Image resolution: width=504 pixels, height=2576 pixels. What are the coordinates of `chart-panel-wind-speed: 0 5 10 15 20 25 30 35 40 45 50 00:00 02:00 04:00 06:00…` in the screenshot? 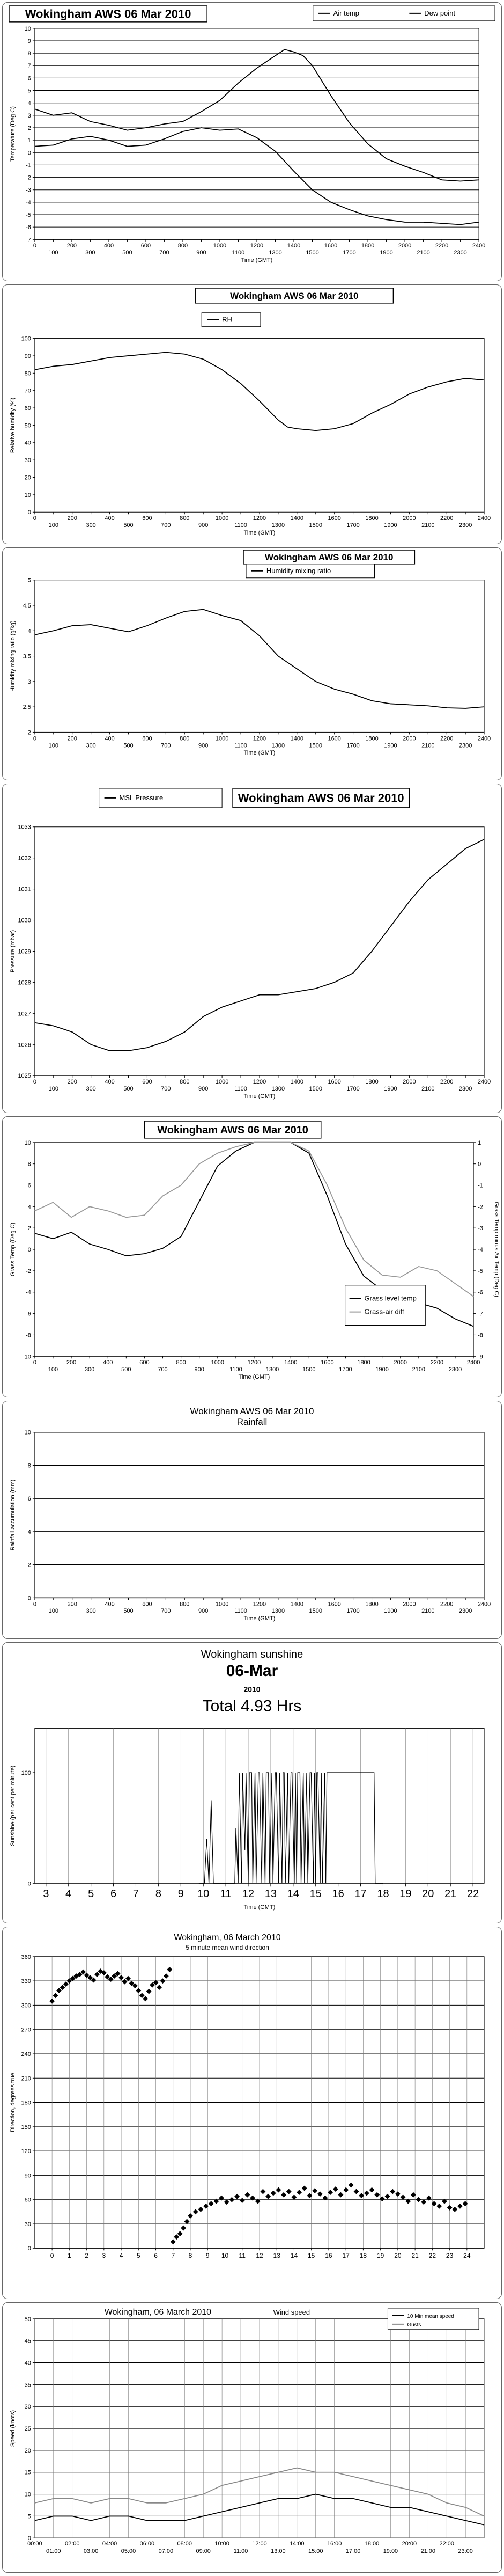 It's located at (252, 2437).